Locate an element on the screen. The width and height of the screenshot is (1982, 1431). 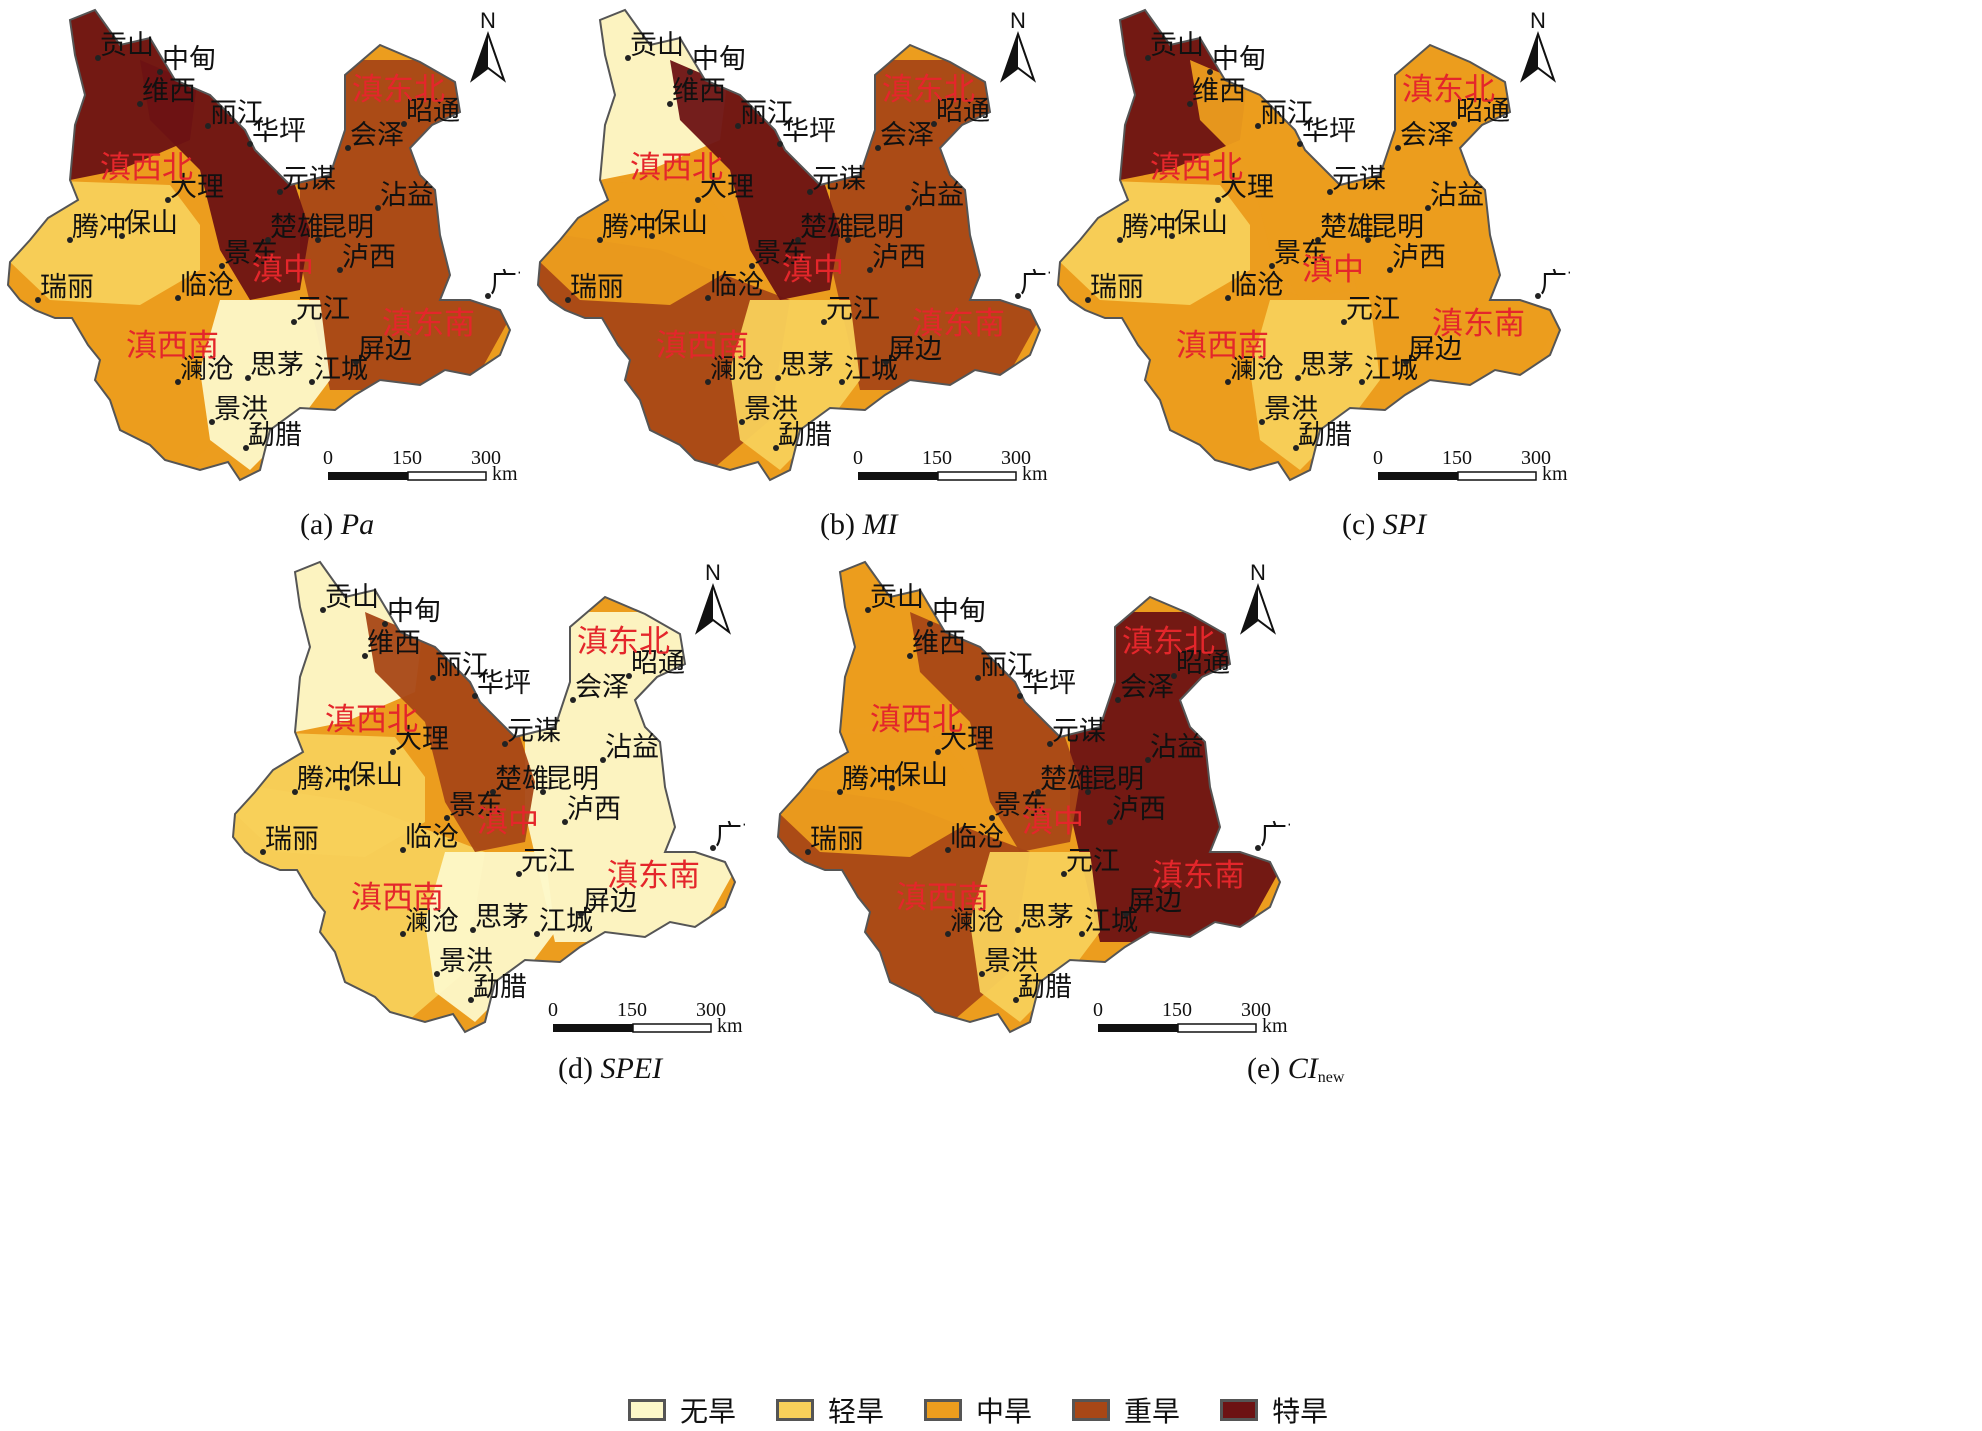
region-label: 滇西北 is located at coordinates (676, 168).